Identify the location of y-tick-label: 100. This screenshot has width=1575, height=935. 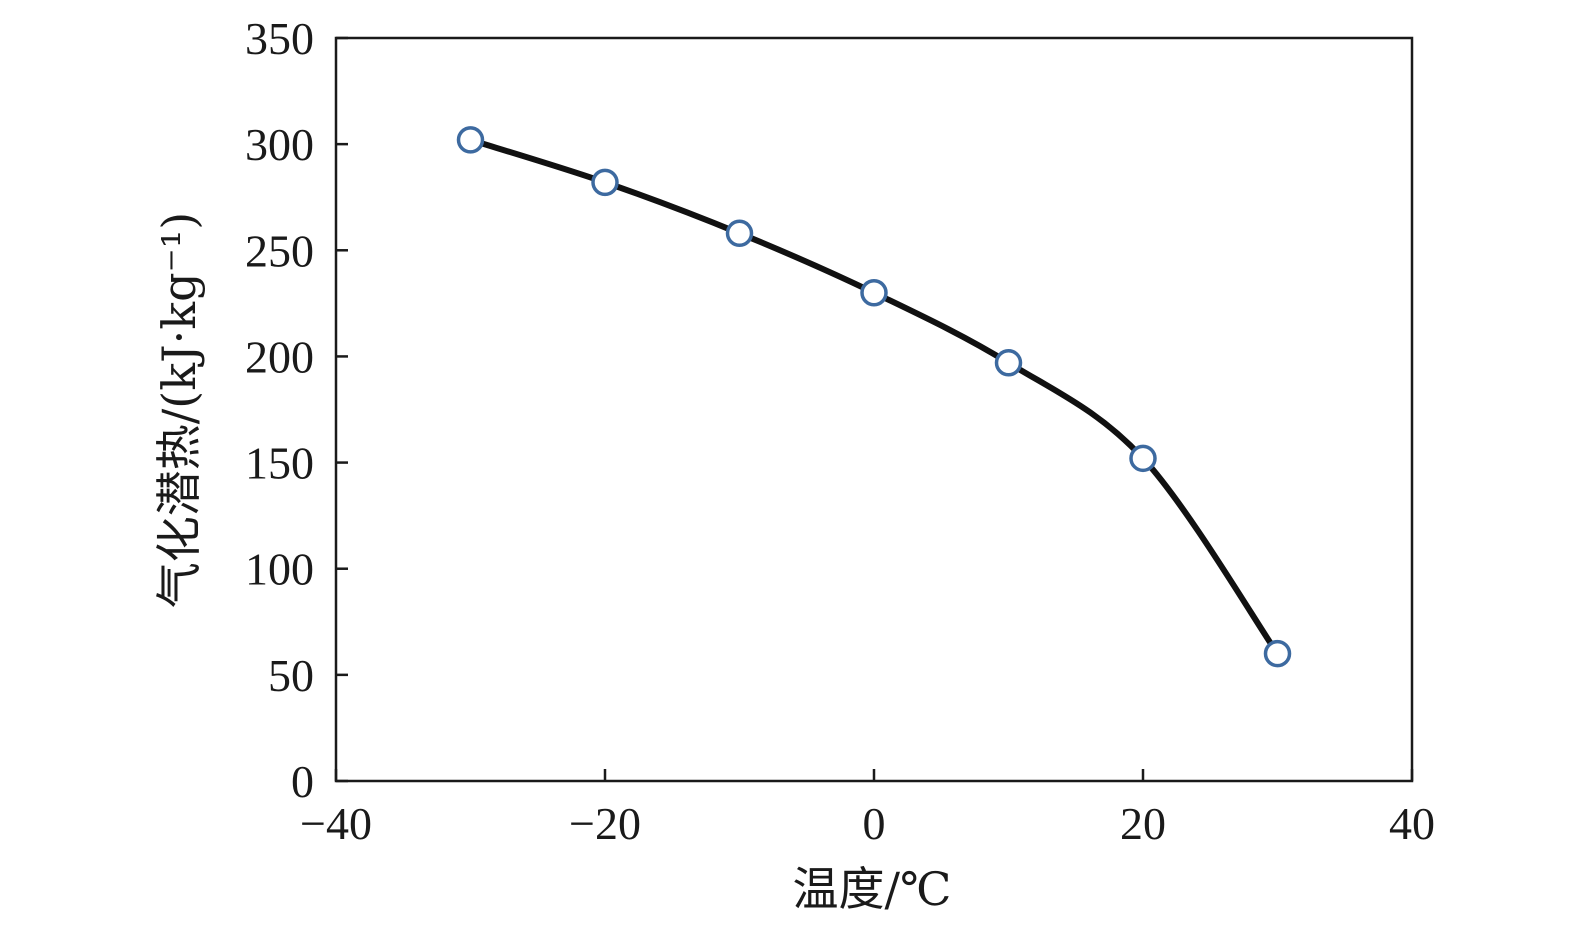
(279, 569).